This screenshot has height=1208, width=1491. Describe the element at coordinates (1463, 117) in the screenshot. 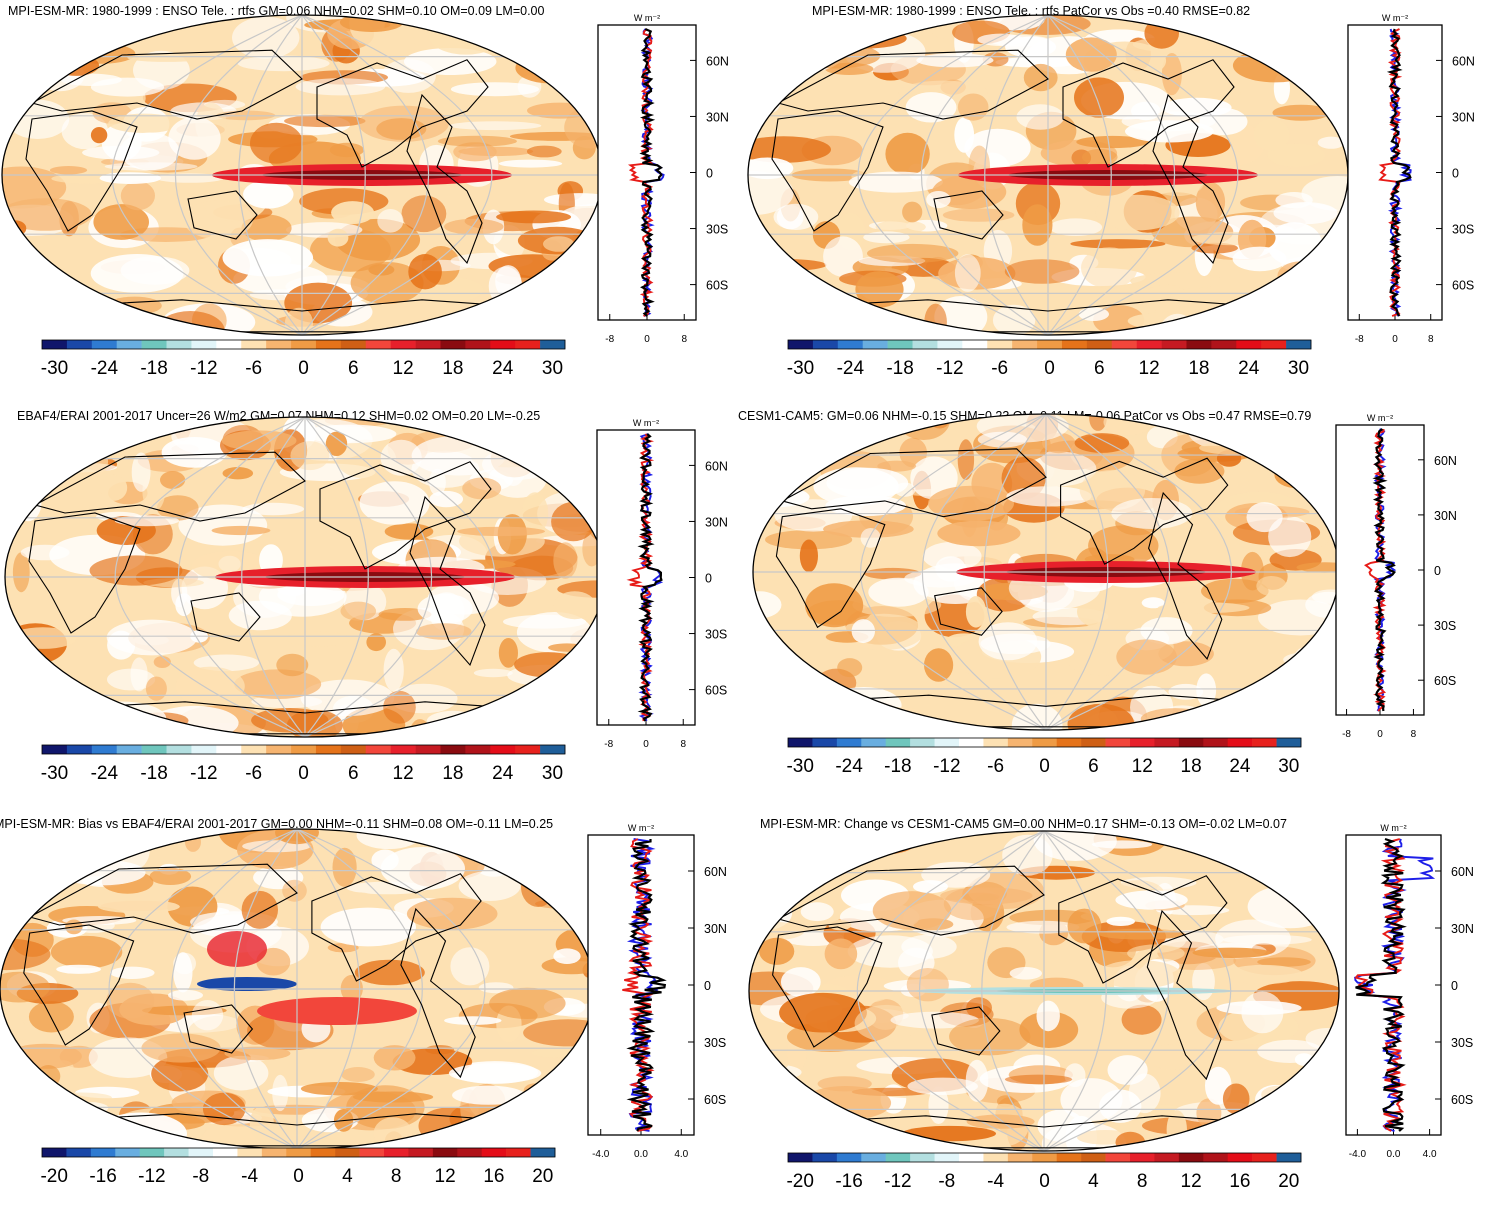

I see `profile-ytick-label: 30N` at that location.